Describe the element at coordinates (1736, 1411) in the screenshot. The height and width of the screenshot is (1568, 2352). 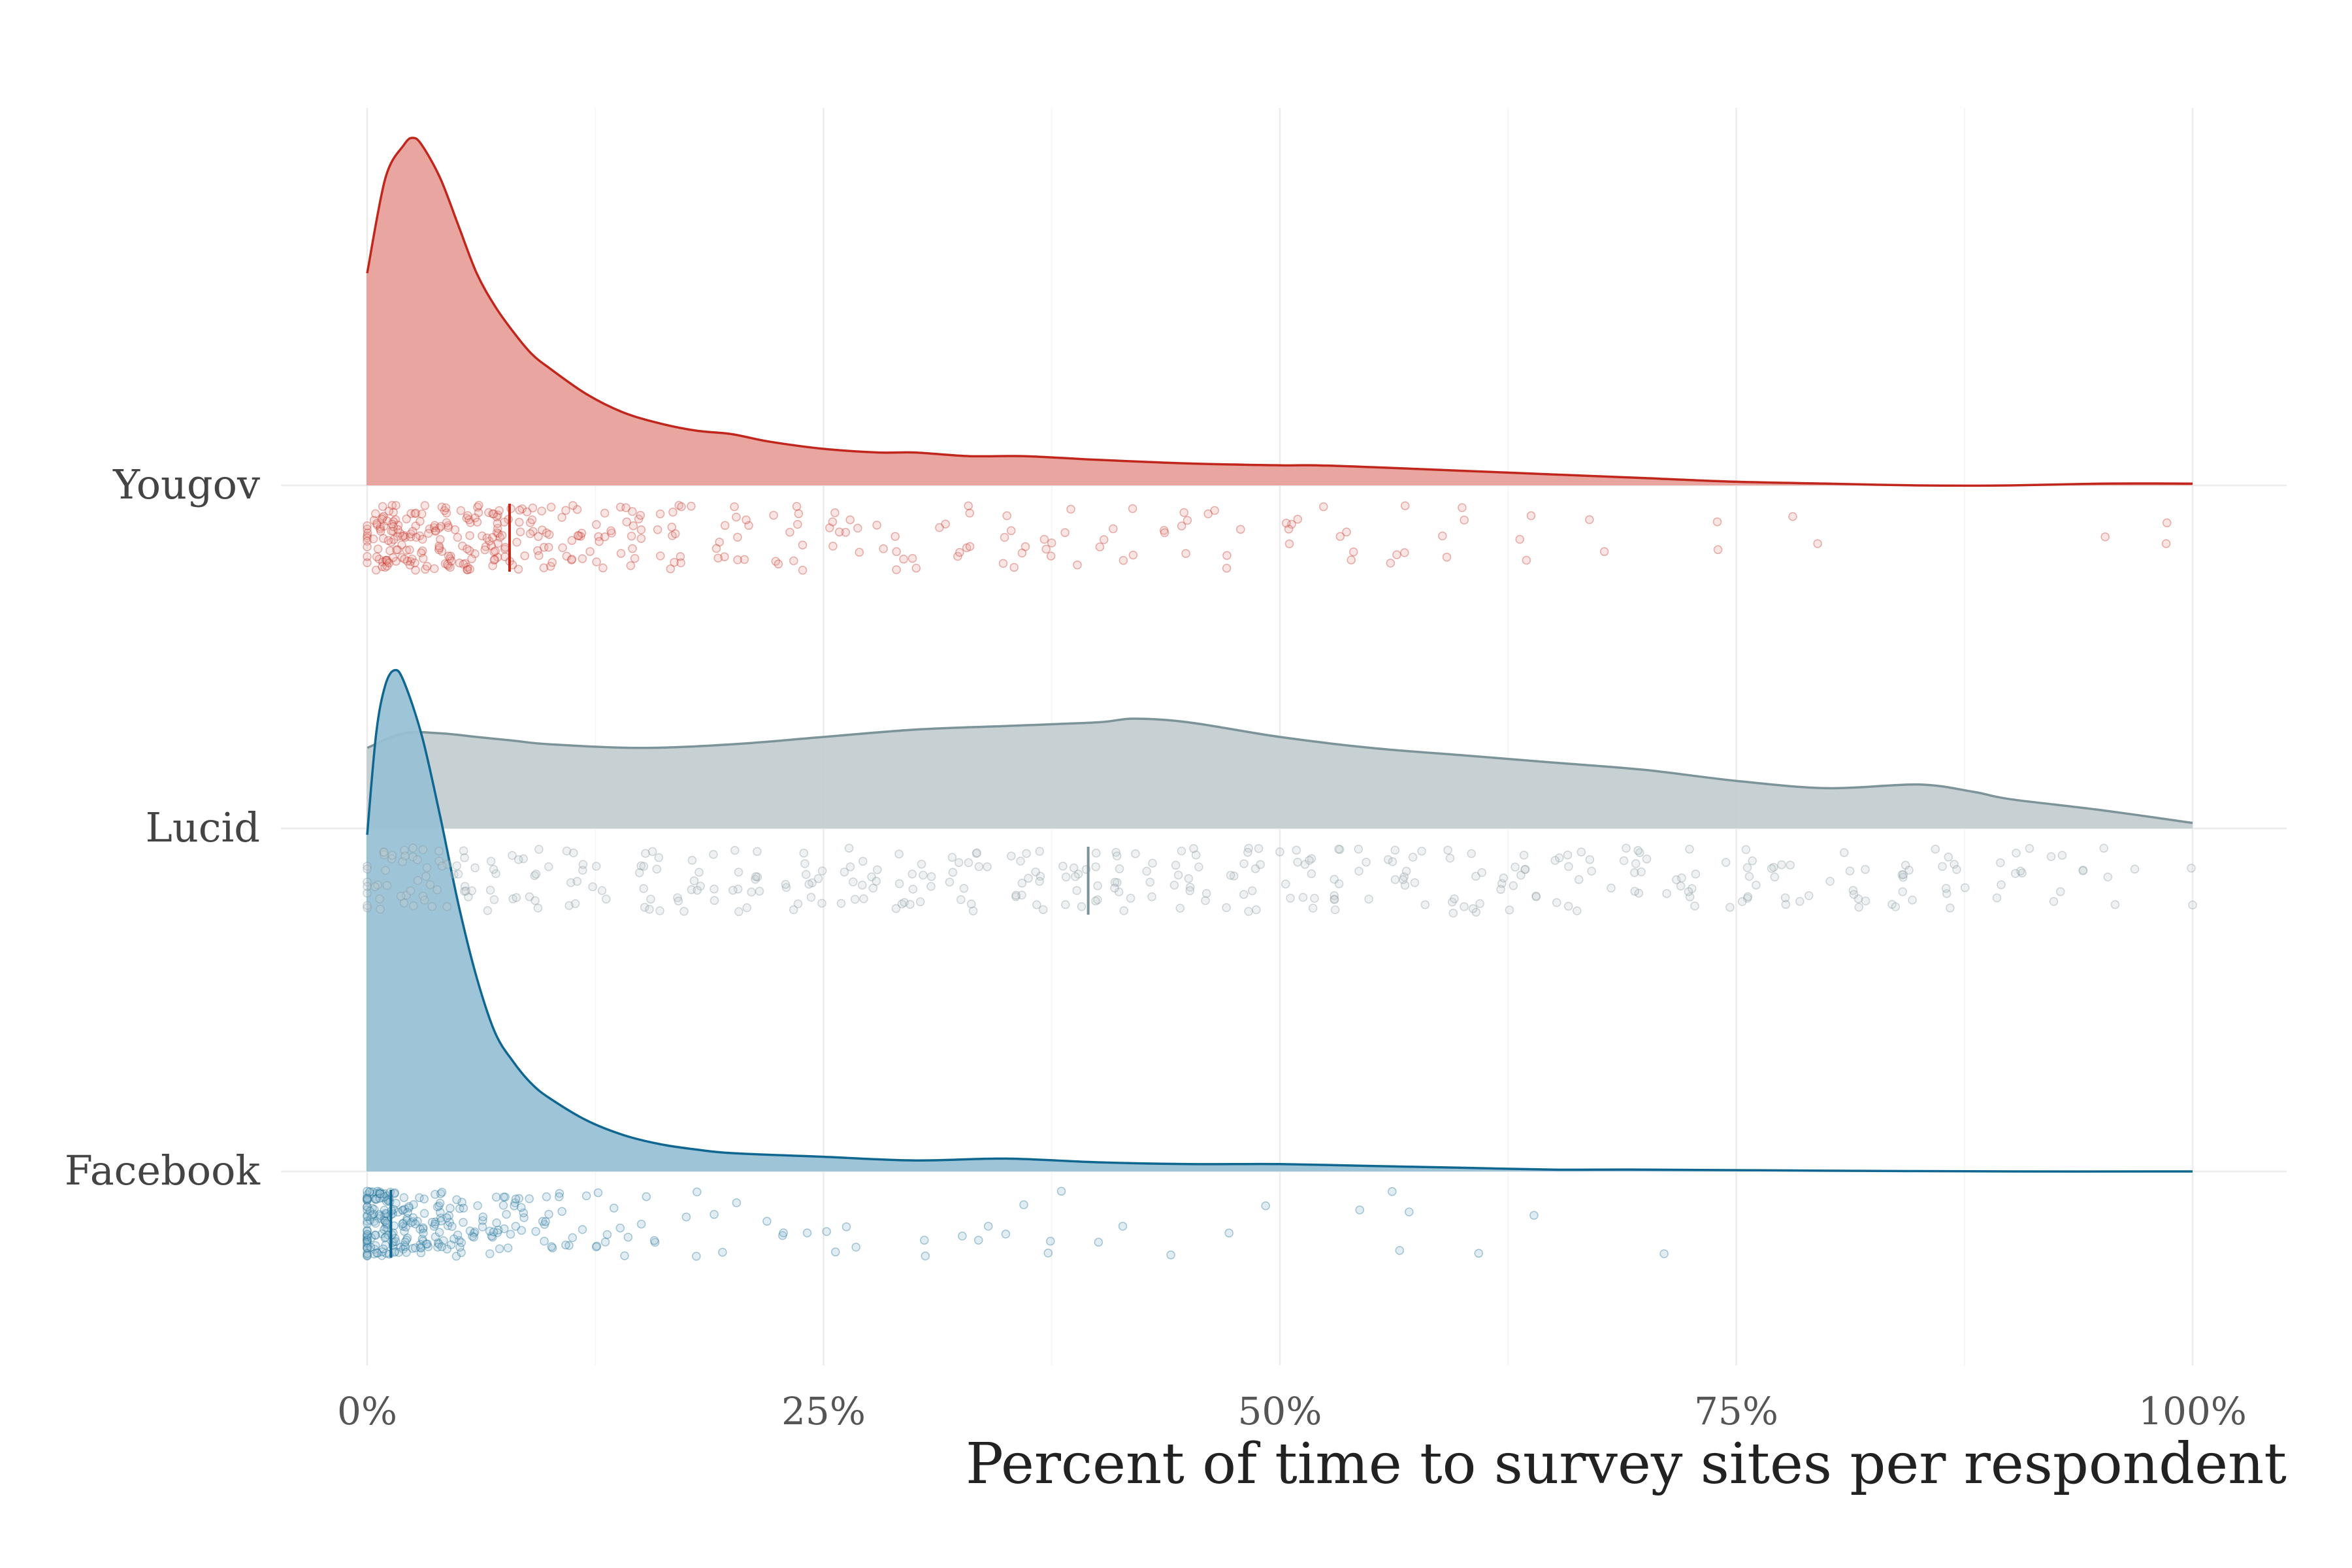
I see `x-tick-label-75: 75%` at that location.